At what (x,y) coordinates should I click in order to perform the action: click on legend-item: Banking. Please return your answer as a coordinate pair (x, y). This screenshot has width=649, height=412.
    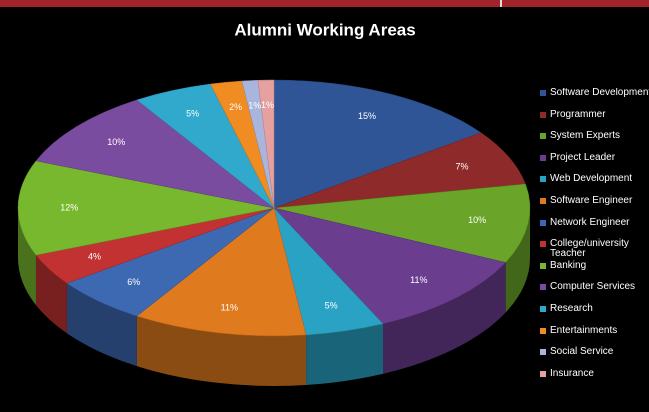
    Looking at the image, I should click on (594, 271).